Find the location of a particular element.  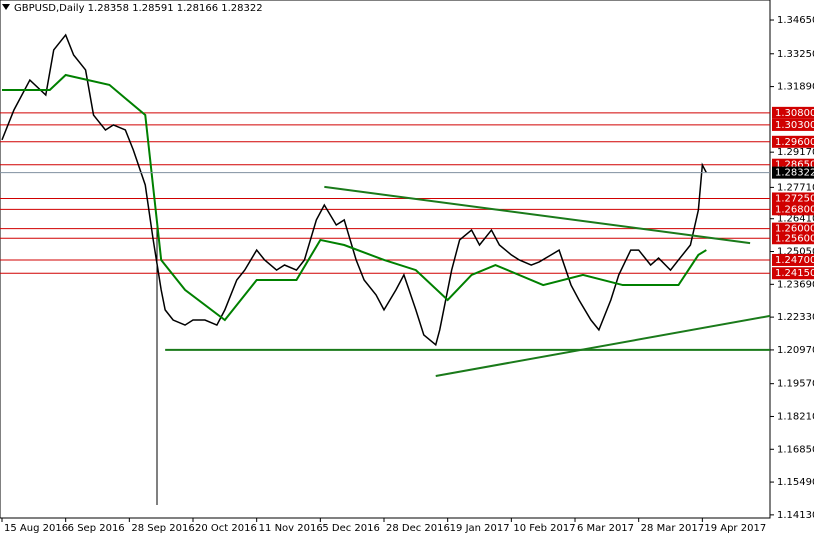

x-tick-label: 6 Mar 2017 is located at coordinates (605, 528).